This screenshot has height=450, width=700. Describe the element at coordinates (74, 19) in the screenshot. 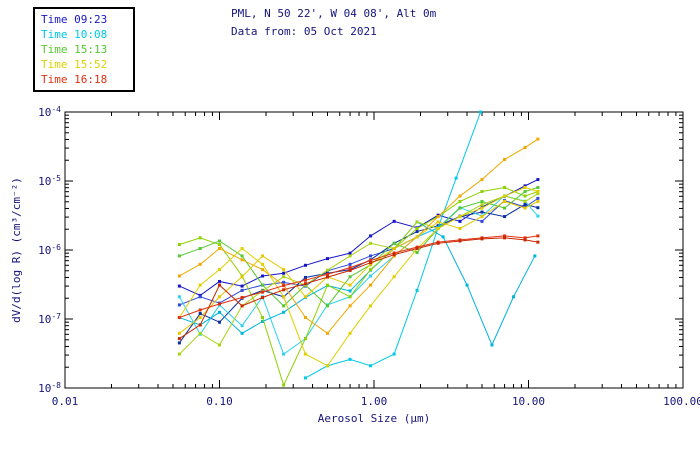

I see `legend-item-0: Time 09:23` at that location.